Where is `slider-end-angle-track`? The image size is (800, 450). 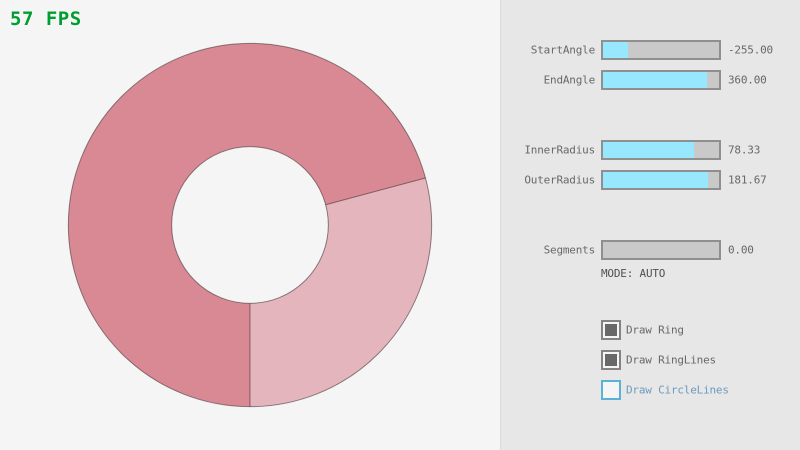 slider-end-angle-track is located at coordinates (661, 80).